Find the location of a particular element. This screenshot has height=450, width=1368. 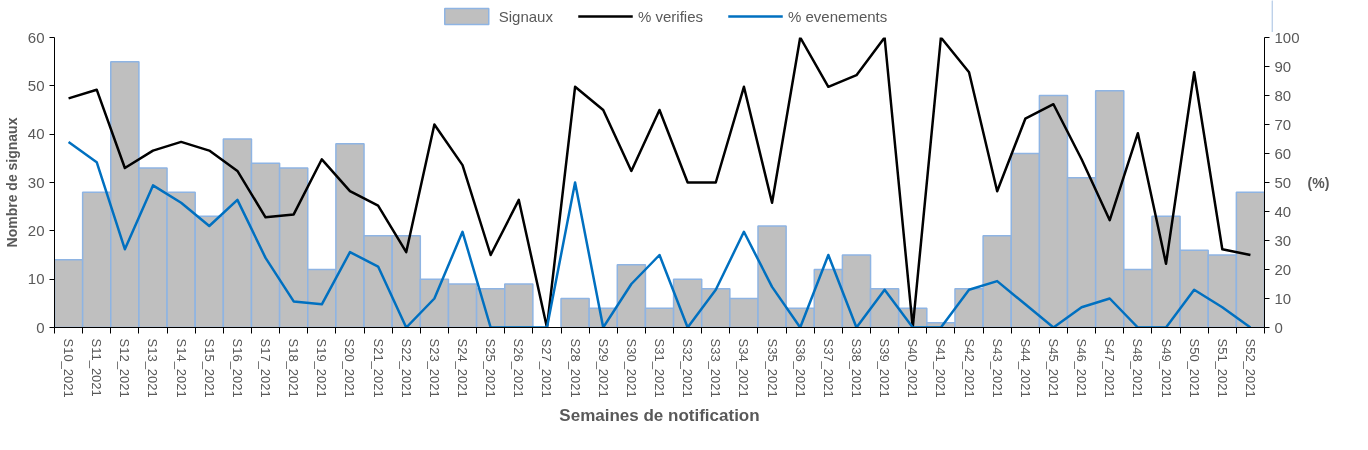

x-tick-label: S10_2021 is located at coordinates (69, 368).